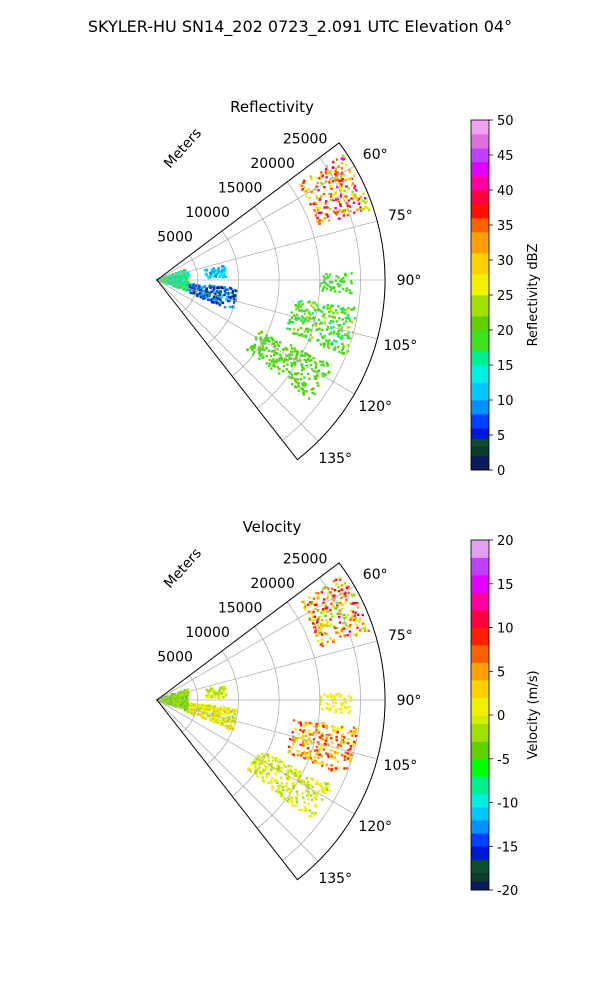  What do you see at coordinates (267, 309) in the screenshot?
I see `azimuth-gridline` at bounding box center [267, 309].